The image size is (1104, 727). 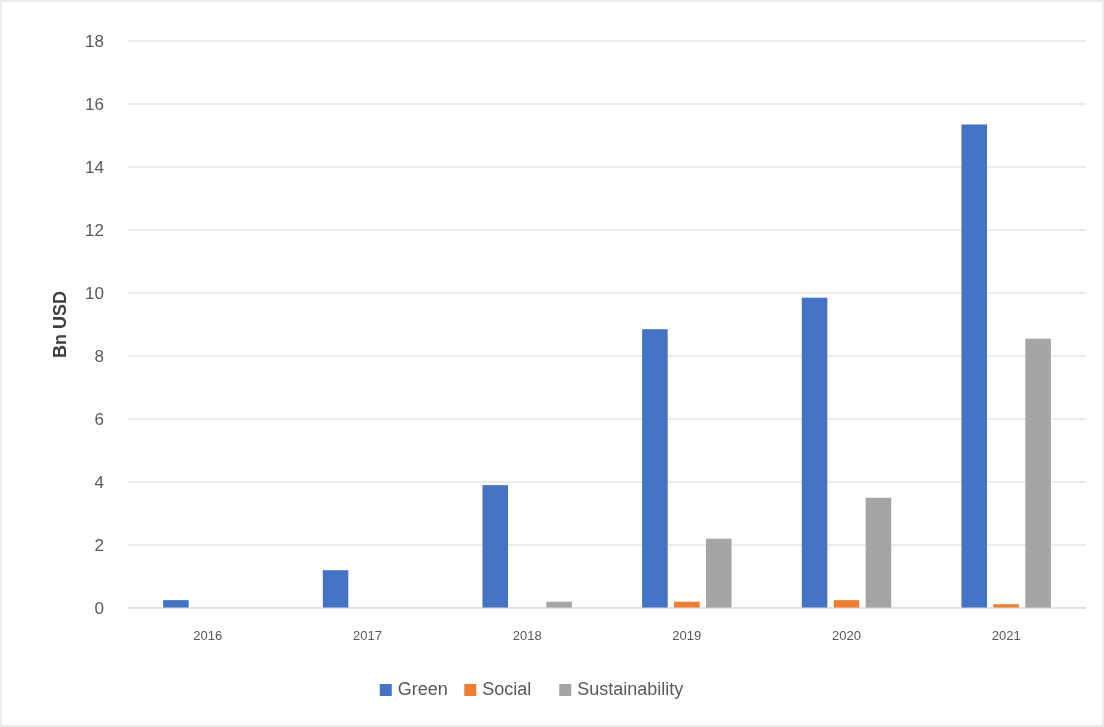 What do you see at coordinates (94, 41) in the screenshot?
I see `y-tick-label: 18` at bounding box center [94, 41].